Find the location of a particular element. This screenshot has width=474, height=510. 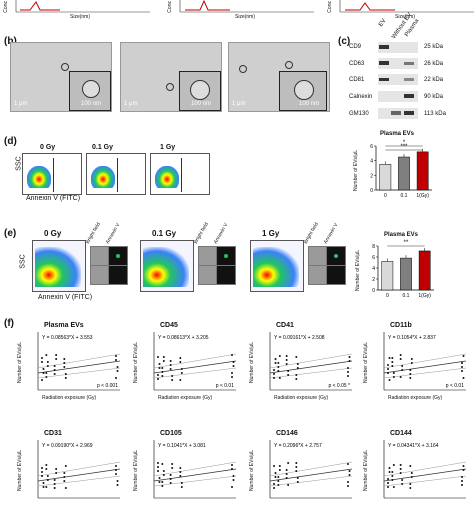

bar-d-xtick-label: 0 is located at coordinates (385, 196).